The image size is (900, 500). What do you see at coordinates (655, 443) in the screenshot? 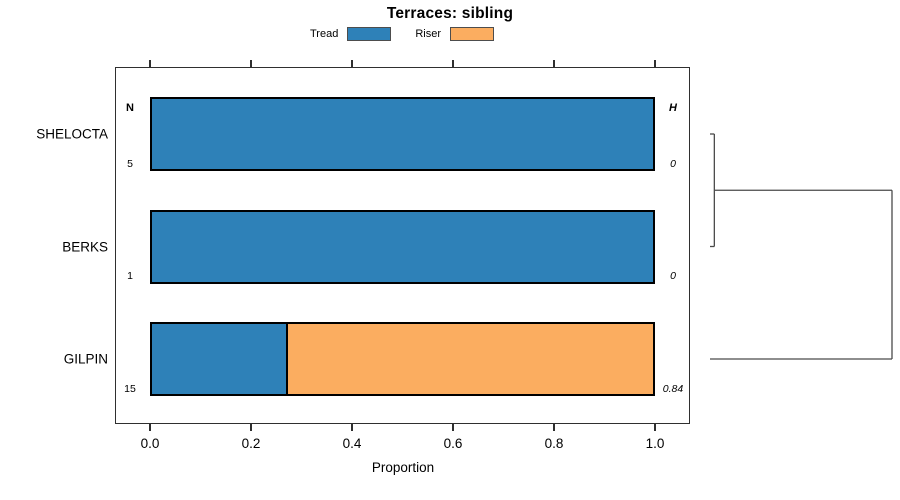
I see `x-tick-label: 1.0` at bounding box center [655, 443].